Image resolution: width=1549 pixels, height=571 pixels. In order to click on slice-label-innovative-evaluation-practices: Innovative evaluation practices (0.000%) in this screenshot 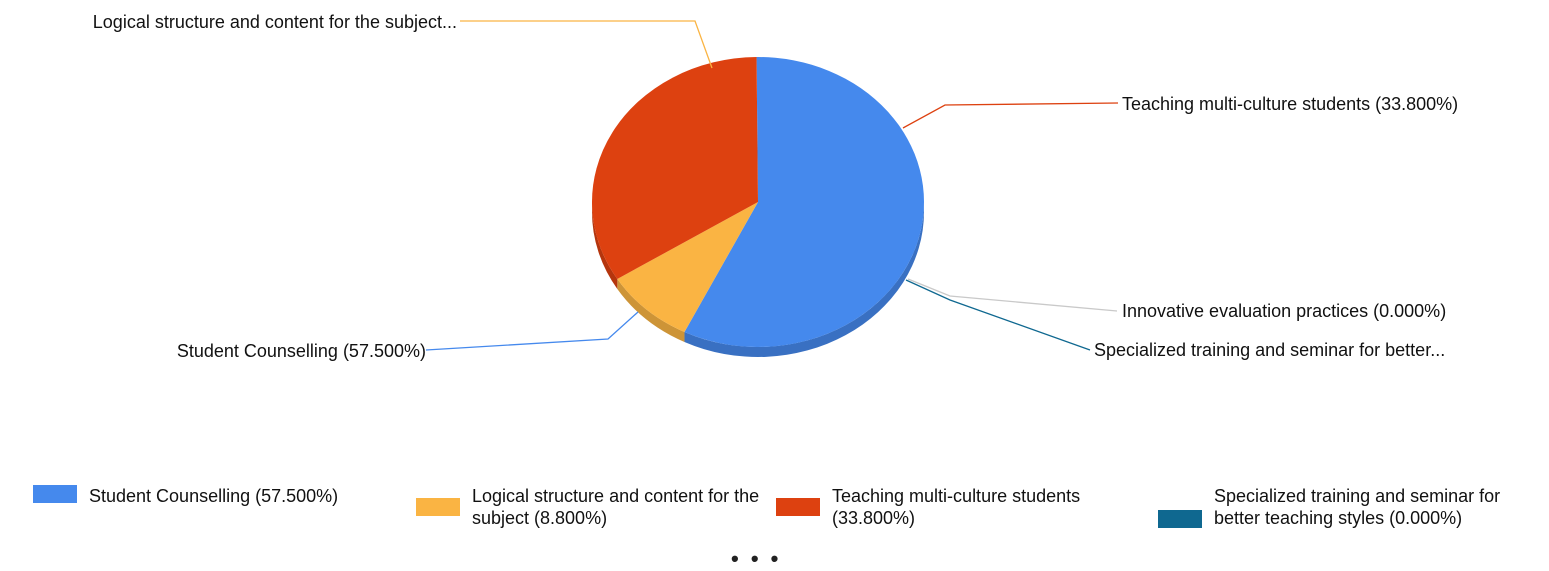, I will do `click(1284, 311)`.